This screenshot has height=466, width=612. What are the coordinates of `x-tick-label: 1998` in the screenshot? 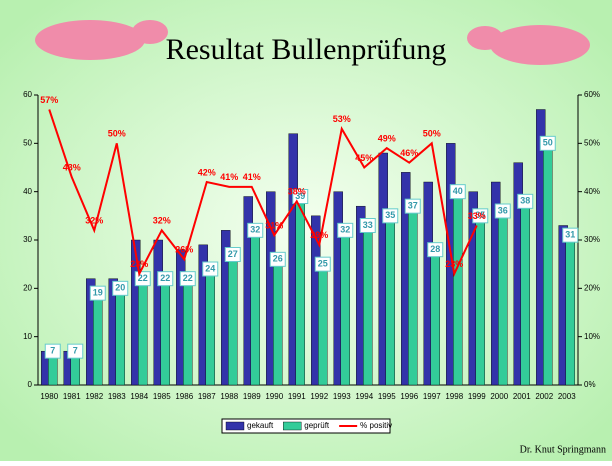 It's located at (454, 396).